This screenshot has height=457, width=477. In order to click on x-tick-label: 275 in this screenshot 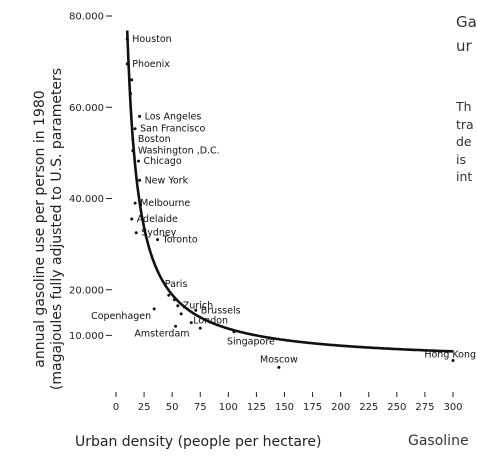, I will do `click(424, 407)`.